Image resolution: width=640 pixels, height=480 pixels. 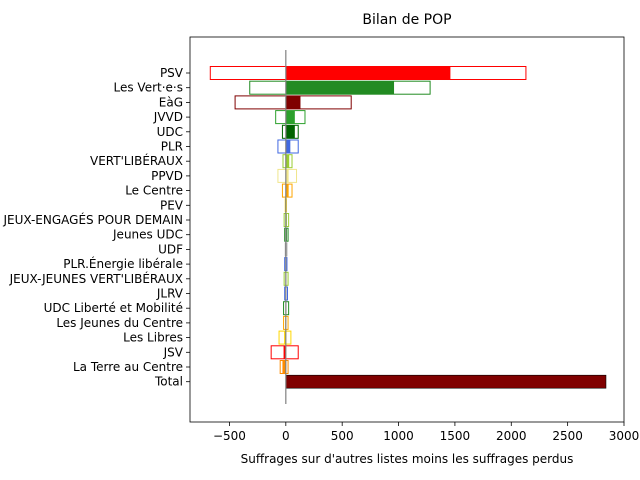 What do you see at coordinates (136, 160) in the screenshot?
I see `y-tick-label: VERT'LIBÉRAUX` at bounding box center [136, 160].